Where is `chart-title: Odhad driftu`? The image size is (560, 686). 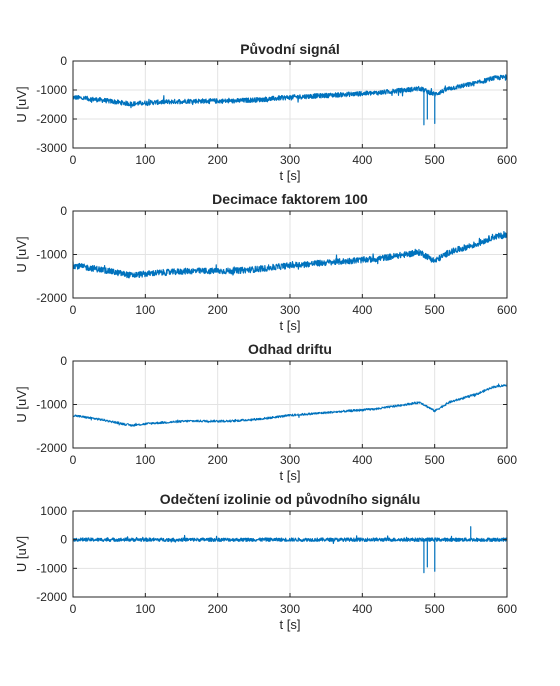 chart-title: Odhad driftu is located at coordinates (290, 349).